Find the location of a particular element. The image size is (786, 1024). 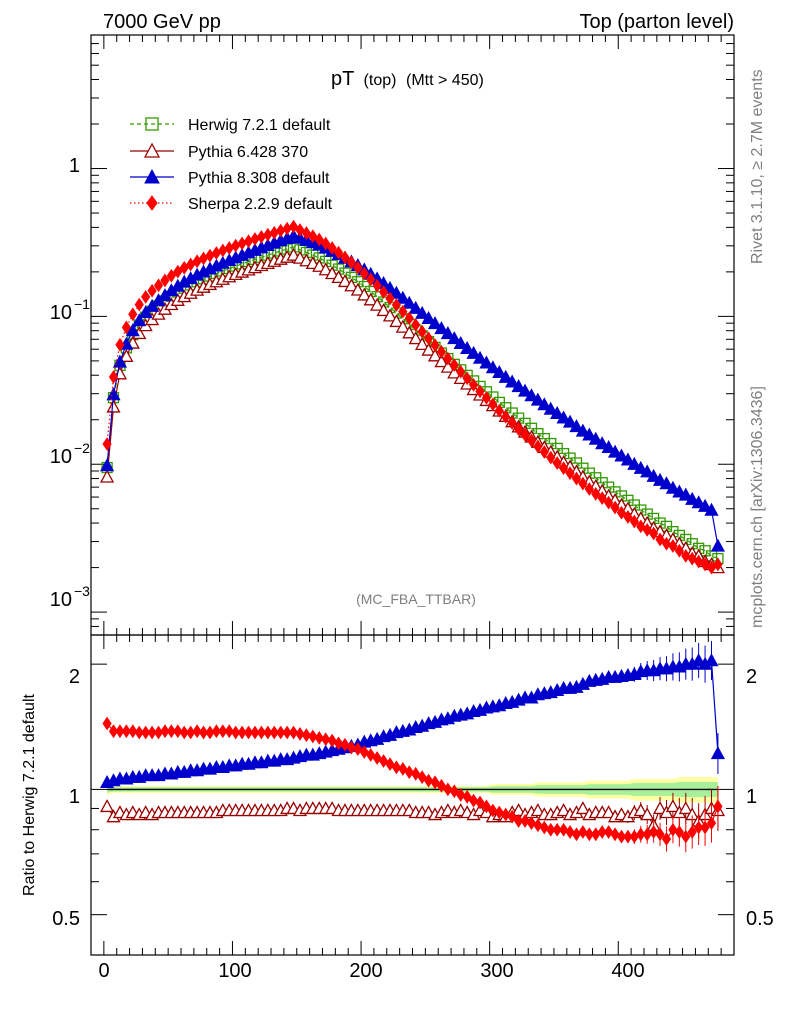

legend-marker-pythia8 is located at coordinates (152, 176).